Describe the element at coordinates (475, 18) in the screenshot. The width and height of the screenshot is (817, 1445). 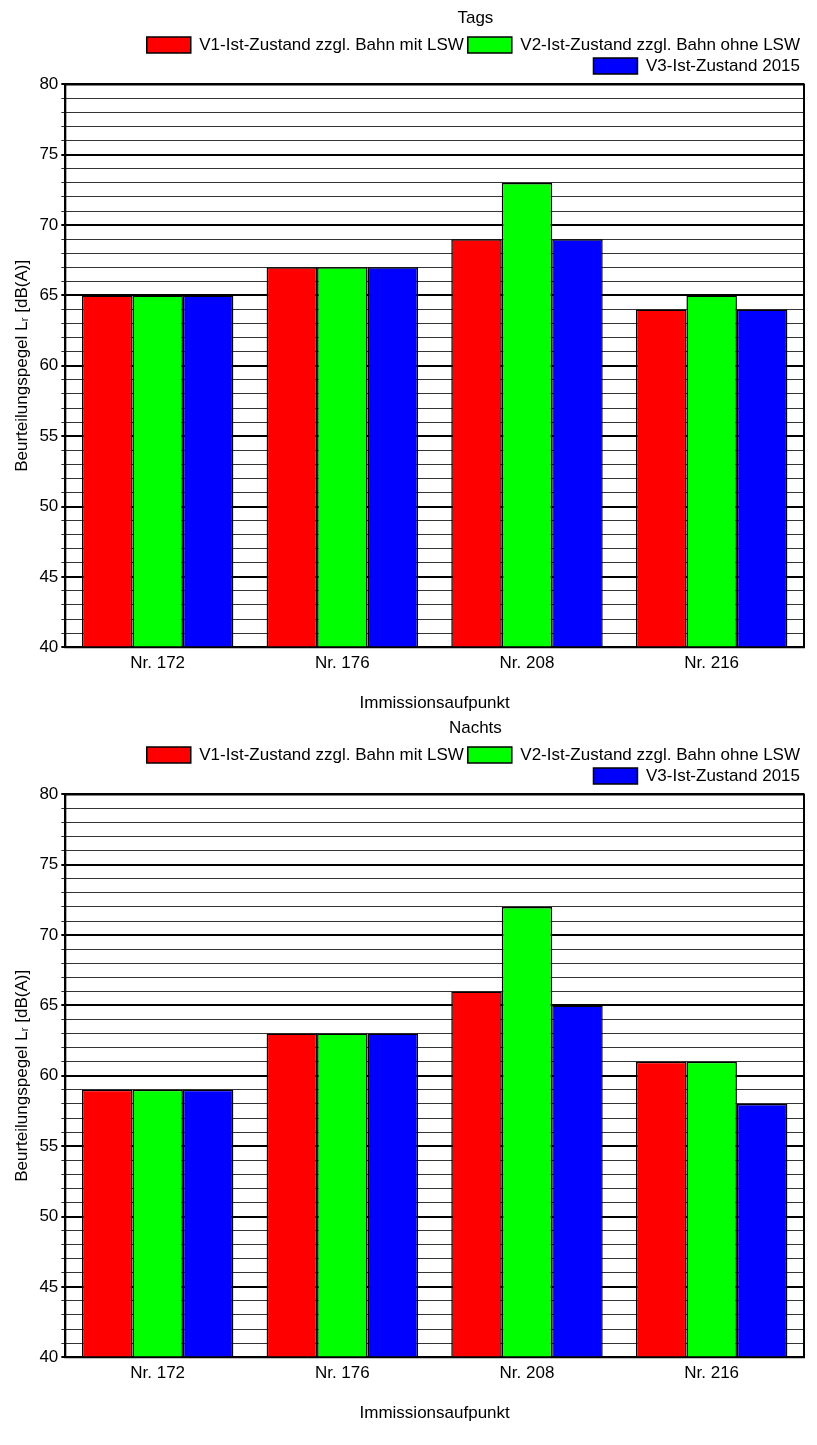
I see `legend-title: Tags` at that location.